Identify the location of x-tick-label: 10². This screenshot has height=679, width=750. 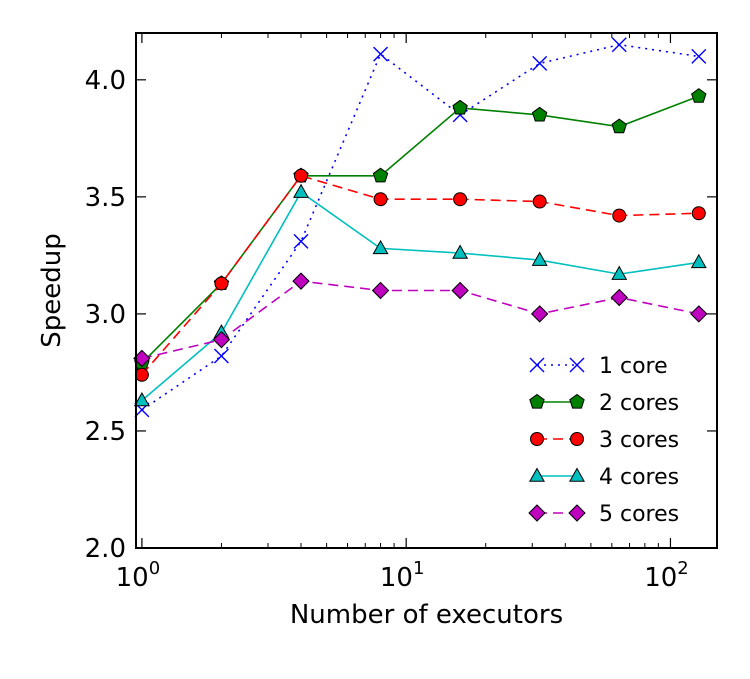
(666, 575).